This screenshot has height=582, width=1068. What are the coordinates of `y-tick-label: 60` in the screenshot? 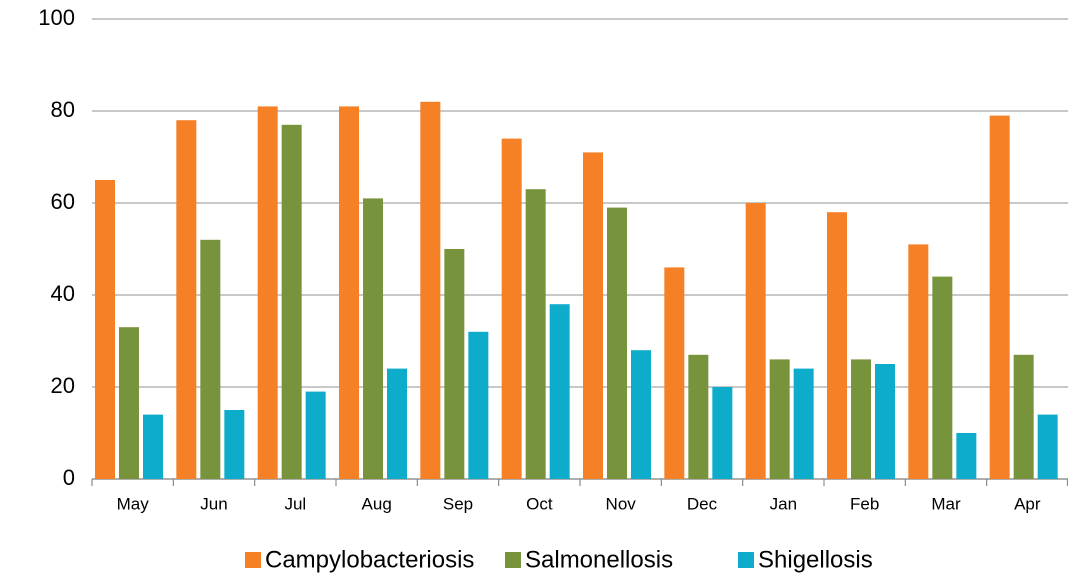 It's located at (63, 201).